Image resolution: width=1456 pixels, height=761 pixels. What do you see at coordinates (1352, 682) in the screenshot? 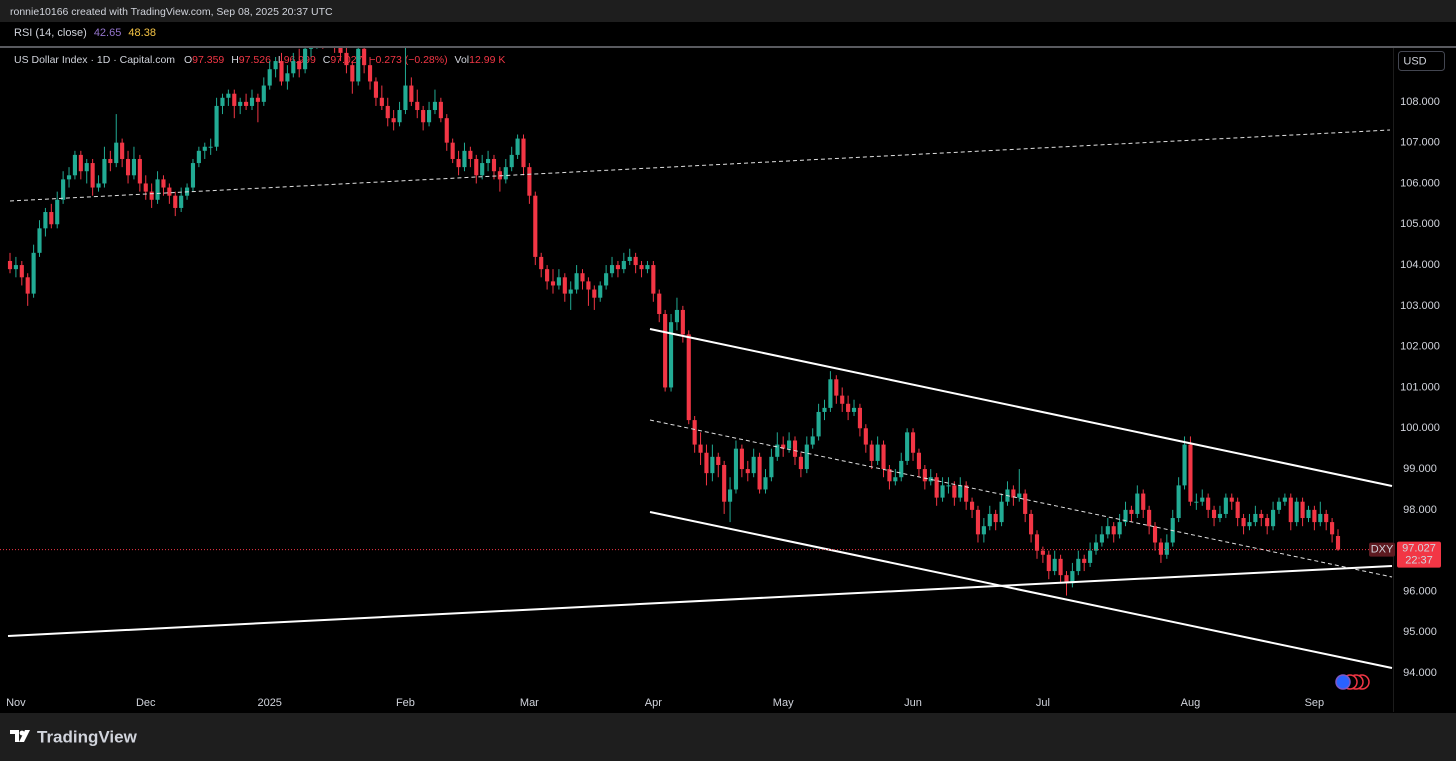
I see `event-flags` at bounding box center [1352, 682].